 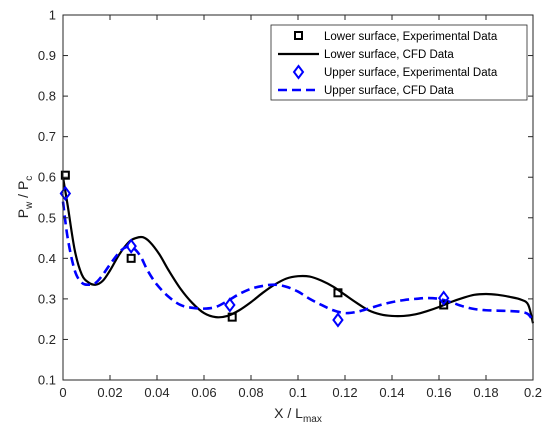 I want to click on y-tick-label: 0.2, so click(x=47, y=339).